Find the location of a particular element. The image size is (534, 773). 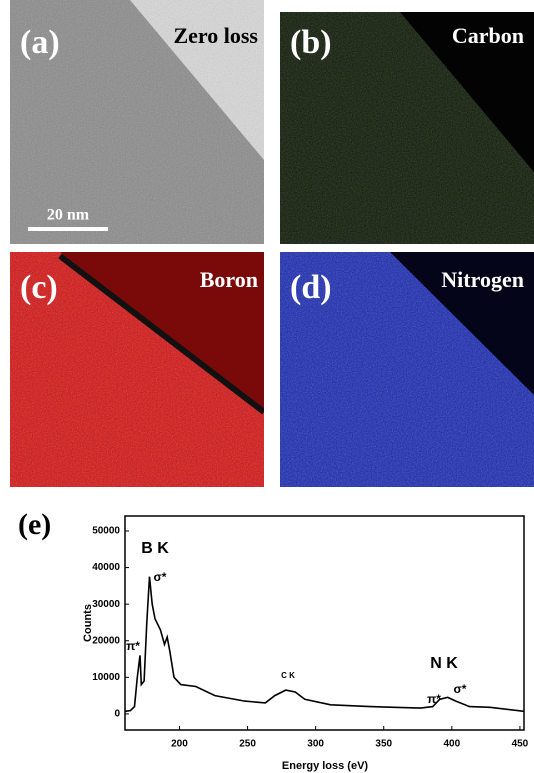

y-tick-label: 10000 is located at coordinates (106, 677).